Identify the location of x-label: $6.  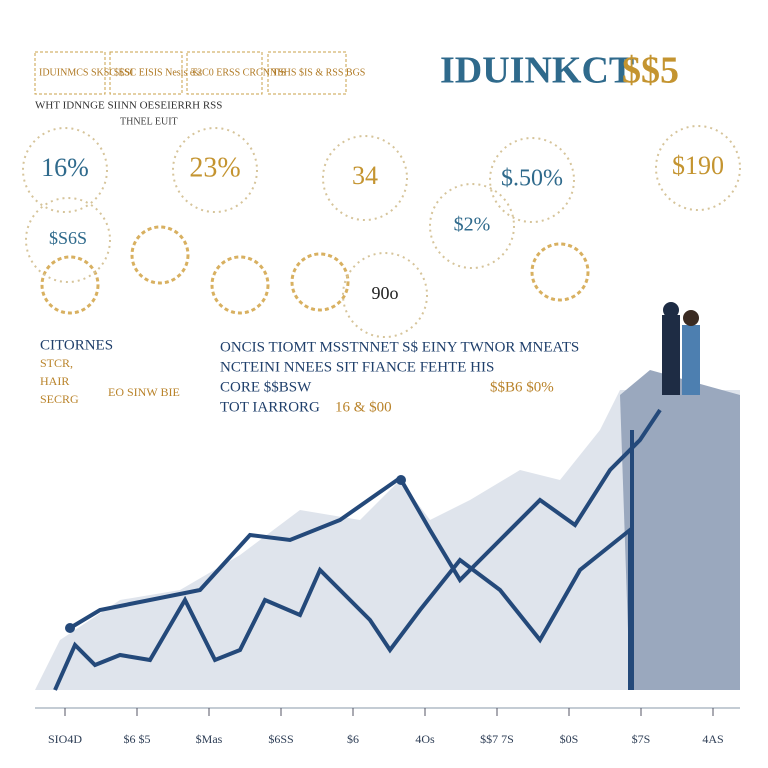
(353, 739).